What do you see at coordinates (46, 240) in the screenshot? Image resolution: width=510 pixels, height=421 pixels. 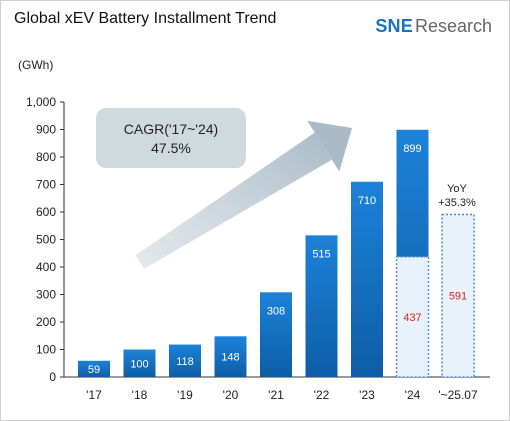 I see `y-tick-label: 500` at bounding box center [46, 240].